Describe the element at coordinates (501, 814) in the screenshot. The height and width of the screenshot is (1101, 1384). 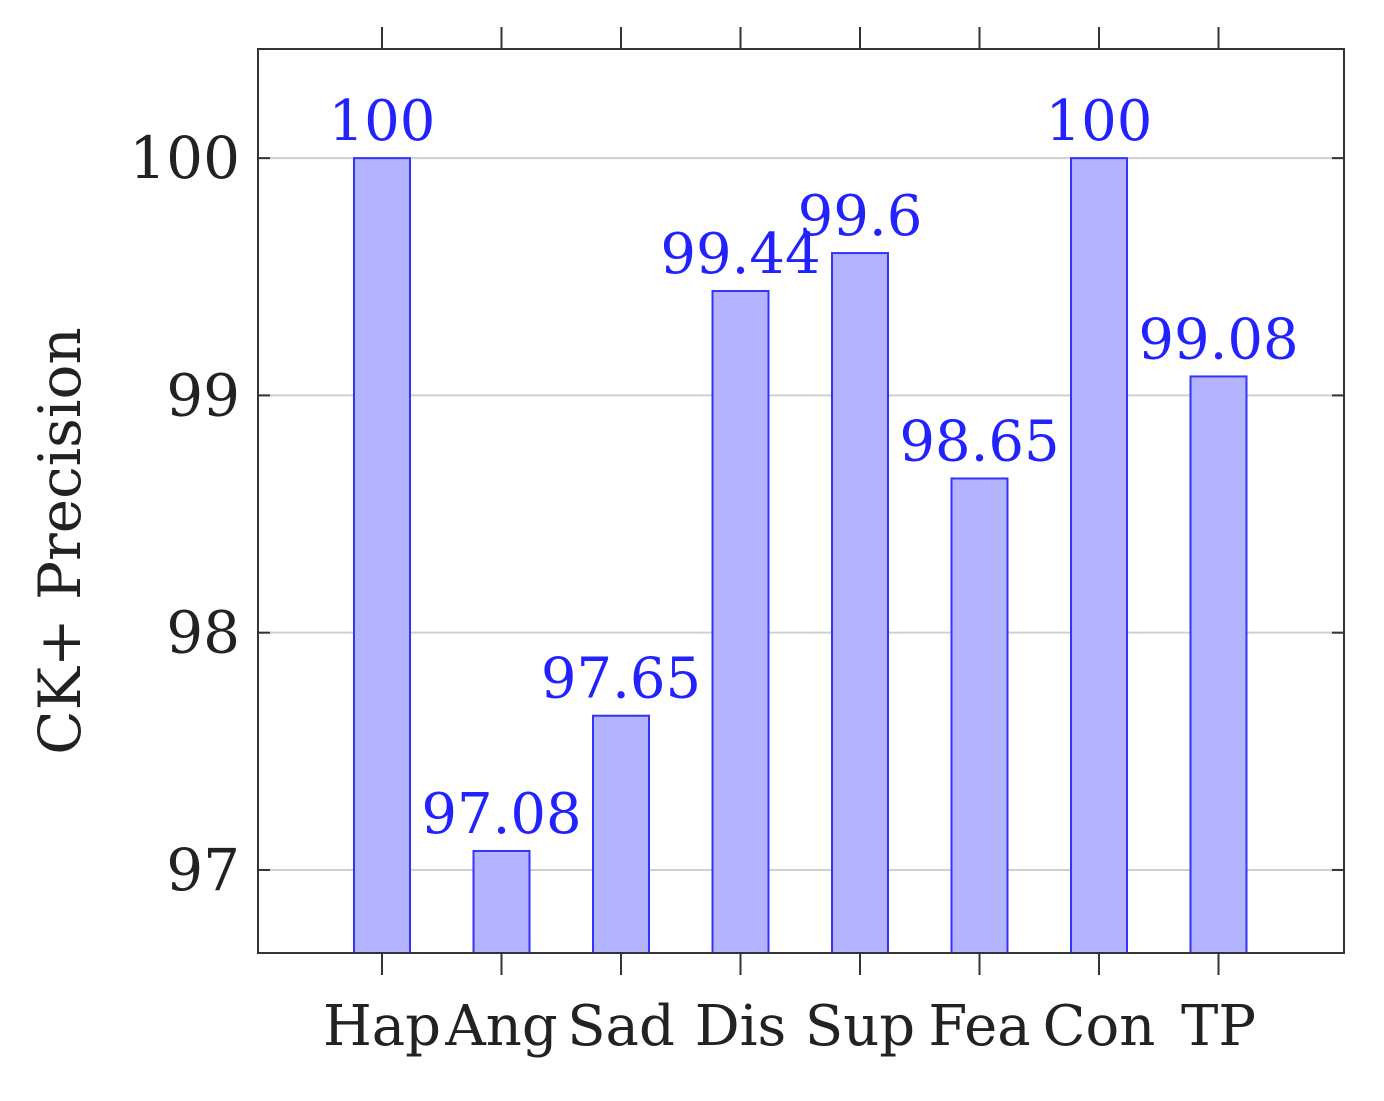
I see `data-label-ang: 97.08` at that location.